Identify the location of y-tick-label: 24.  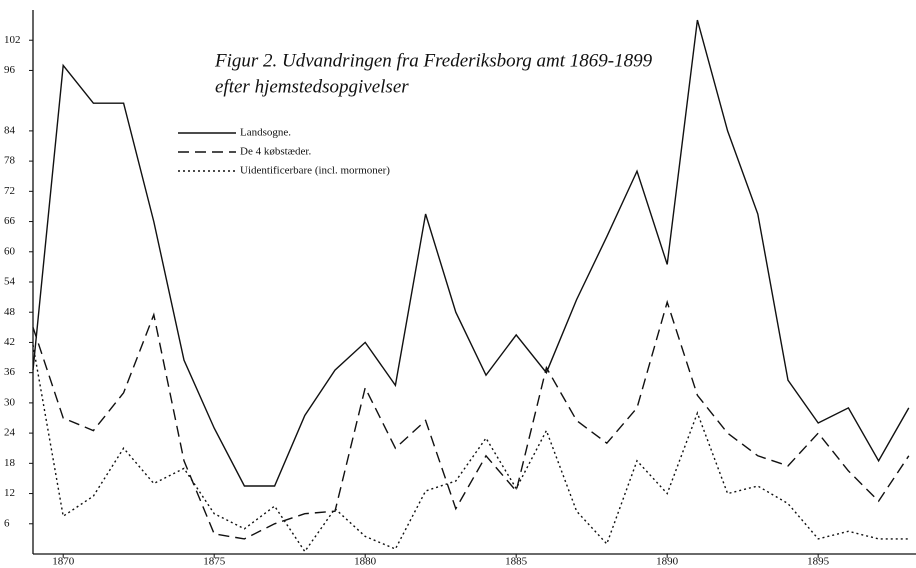
(10, 433).